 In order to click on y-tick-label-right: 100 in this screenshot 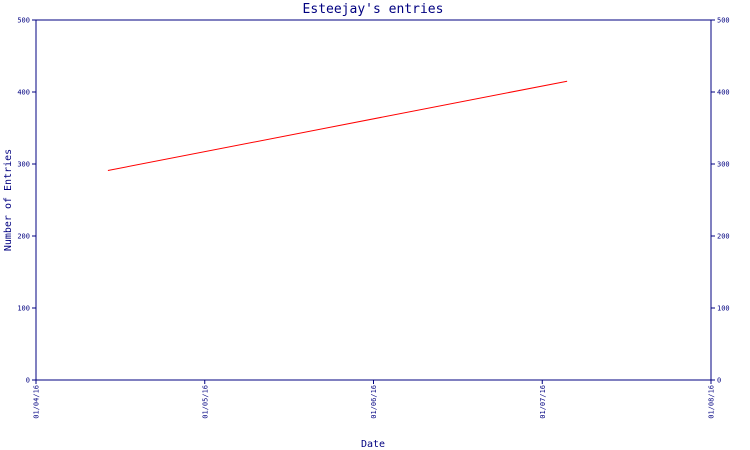, I will do `click(723, 309)`.